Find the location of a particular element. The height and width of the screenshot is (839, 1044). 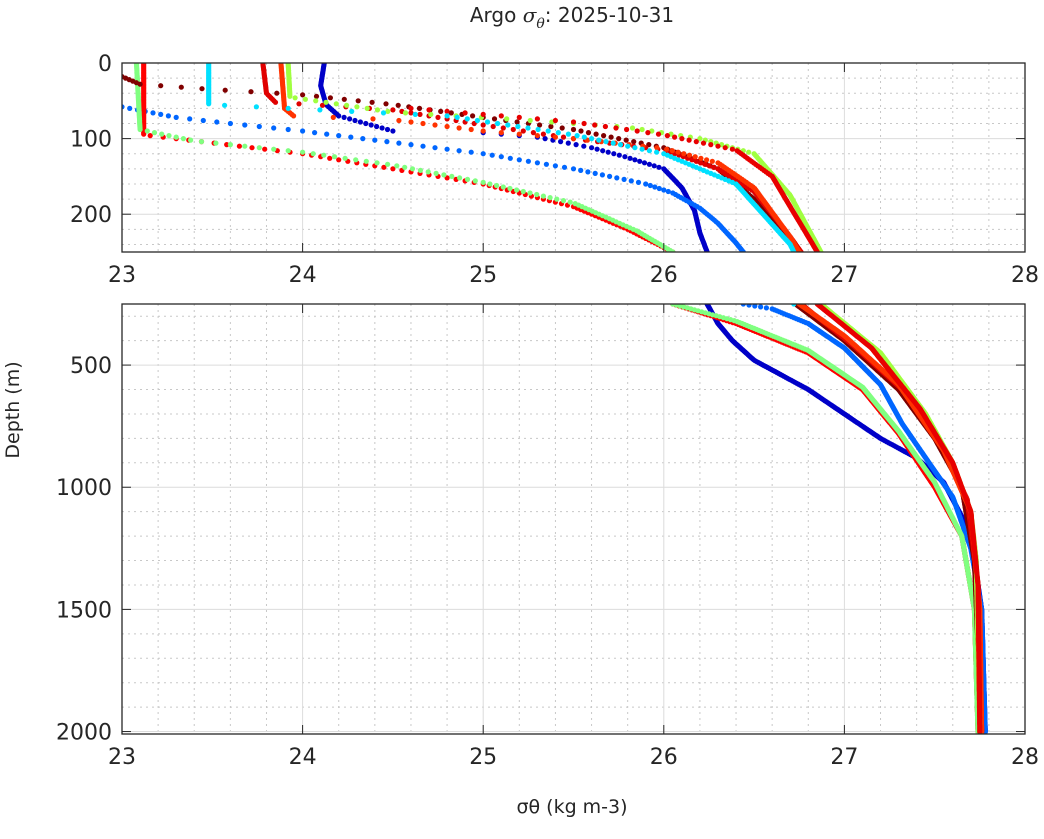

x-tick-label: 25 is located at coordinates (483, 275).